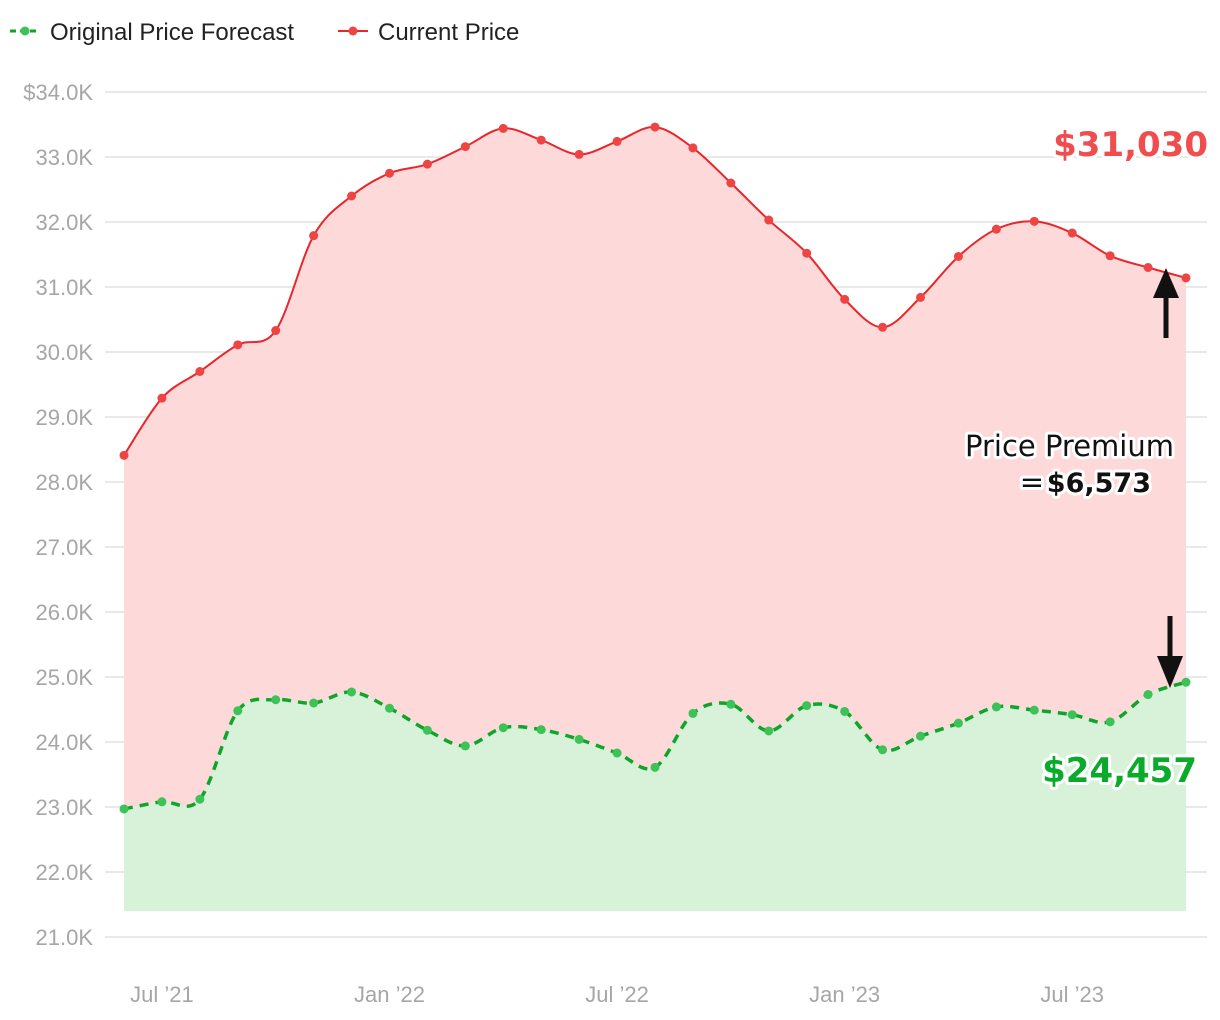 The height and width of the screenshot is (1020, 1220). What do you see at coordinates (1099, 483) in the screenshot?
I see `price-premium-value: $6,573` at bounding box center [1099, 483].